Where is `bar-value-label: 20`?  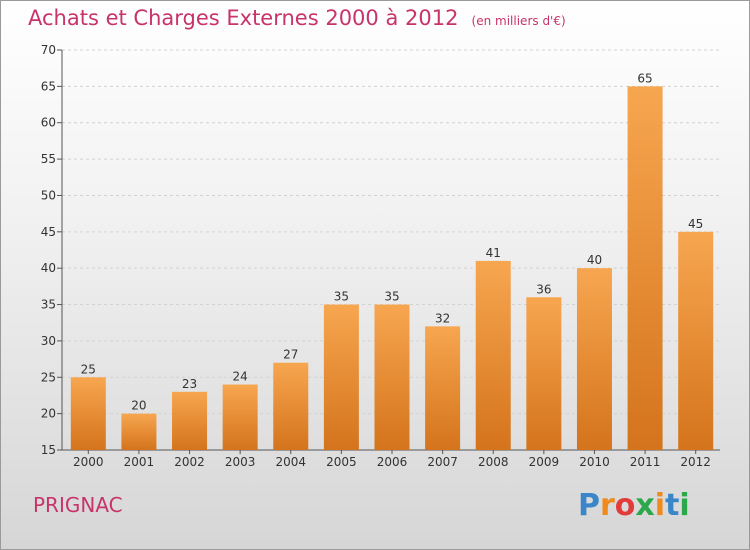
bar-value-label: 20 is located at coordinates (138, 406).